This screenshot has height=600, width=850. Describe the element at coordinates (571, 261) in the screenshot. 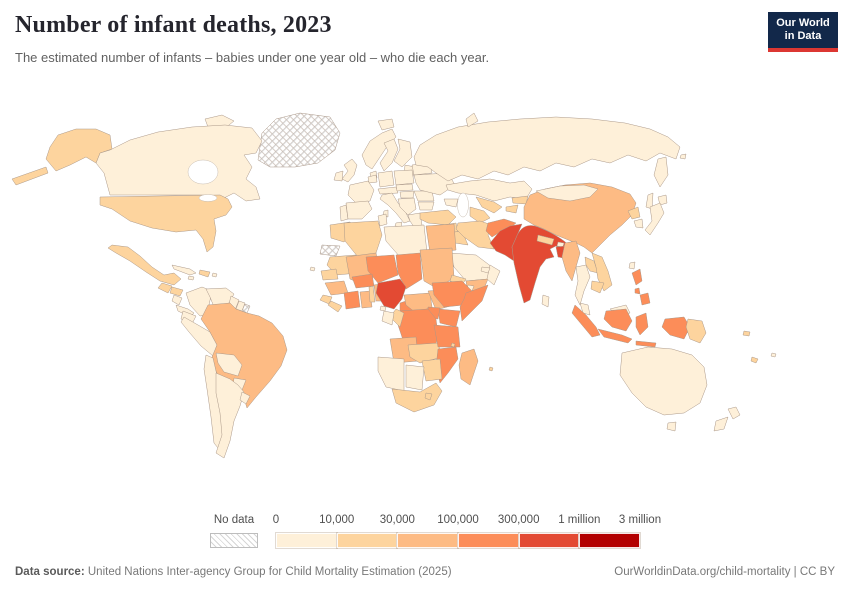

I see `country-myanmar` at that location.